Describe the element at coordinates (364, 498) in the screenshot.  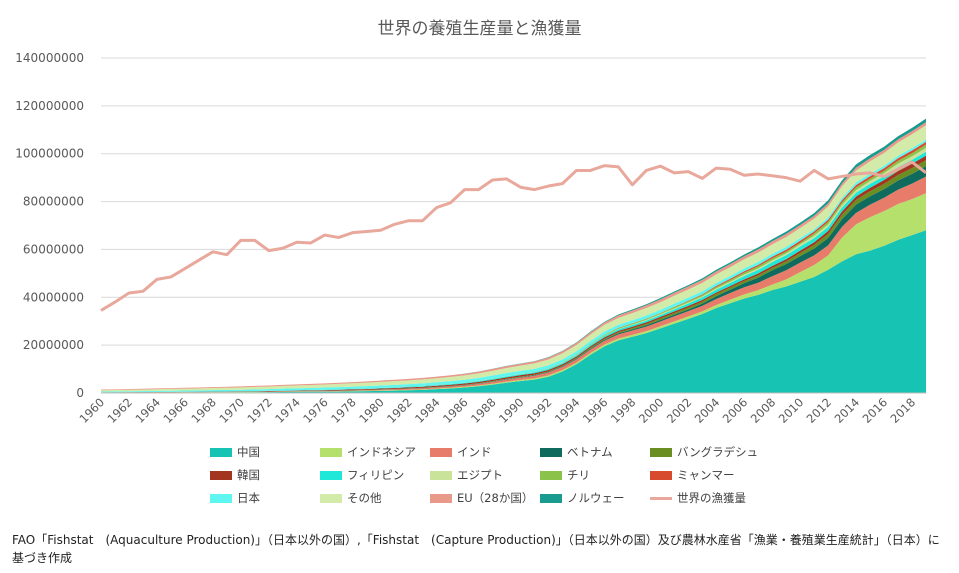
I see `legend-label: その他` at that location.